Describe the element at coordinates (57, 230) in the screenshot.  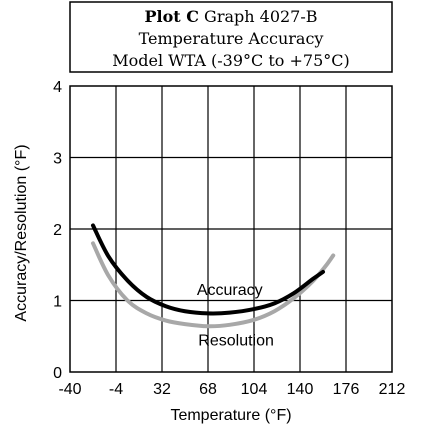
I see `y-tick-label: 2` at that location.